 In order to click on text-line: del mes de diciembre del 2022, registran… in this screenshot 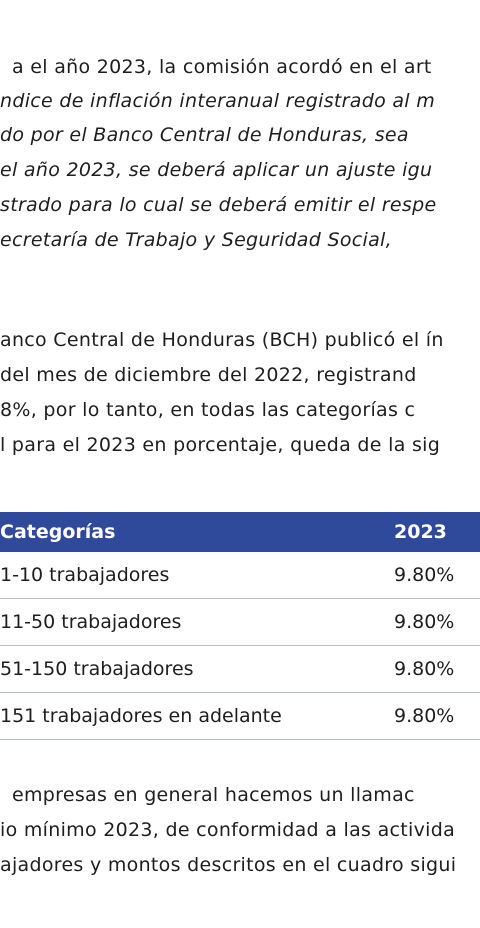, I will do `click(208, 375)`.